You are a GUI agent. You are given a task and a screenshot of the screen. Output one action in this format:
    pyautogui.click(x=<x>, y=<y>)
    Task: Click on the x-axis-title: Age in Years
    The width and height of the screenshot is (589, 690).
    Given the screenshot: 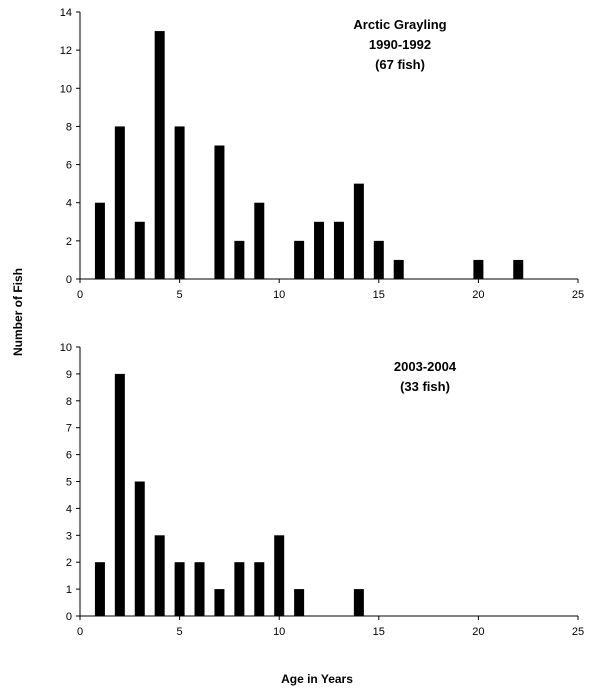 What is the action you would take?
    pyautogui.click(x=317, y=679)
    